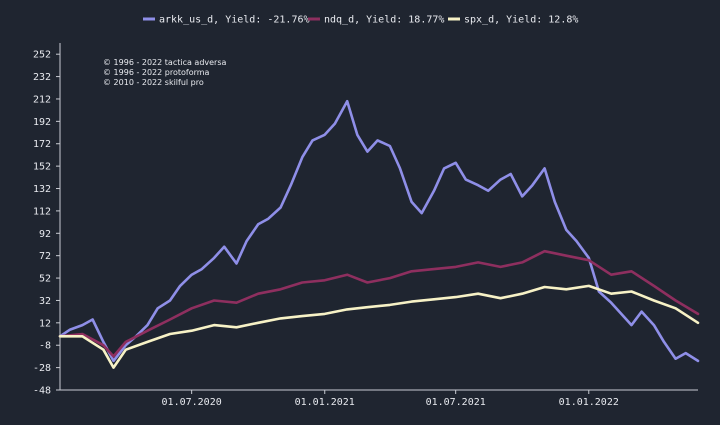 This screenshot has height=425, width=720. I want to click on y-tick-label: -8, so click(45, 346).